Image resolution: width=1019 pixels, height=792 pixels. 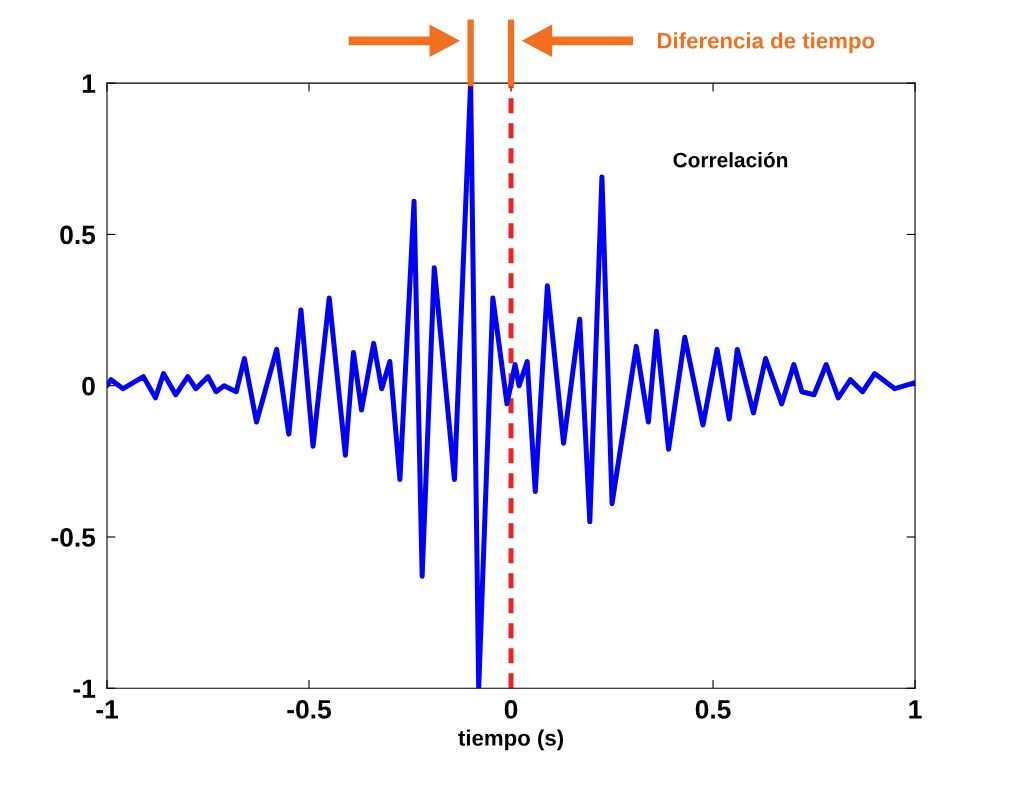 What do you see at coordinates (766, 42) in the screenshot?
I see `text: Diferencia de tiempo` at bounding box center [766, 42].